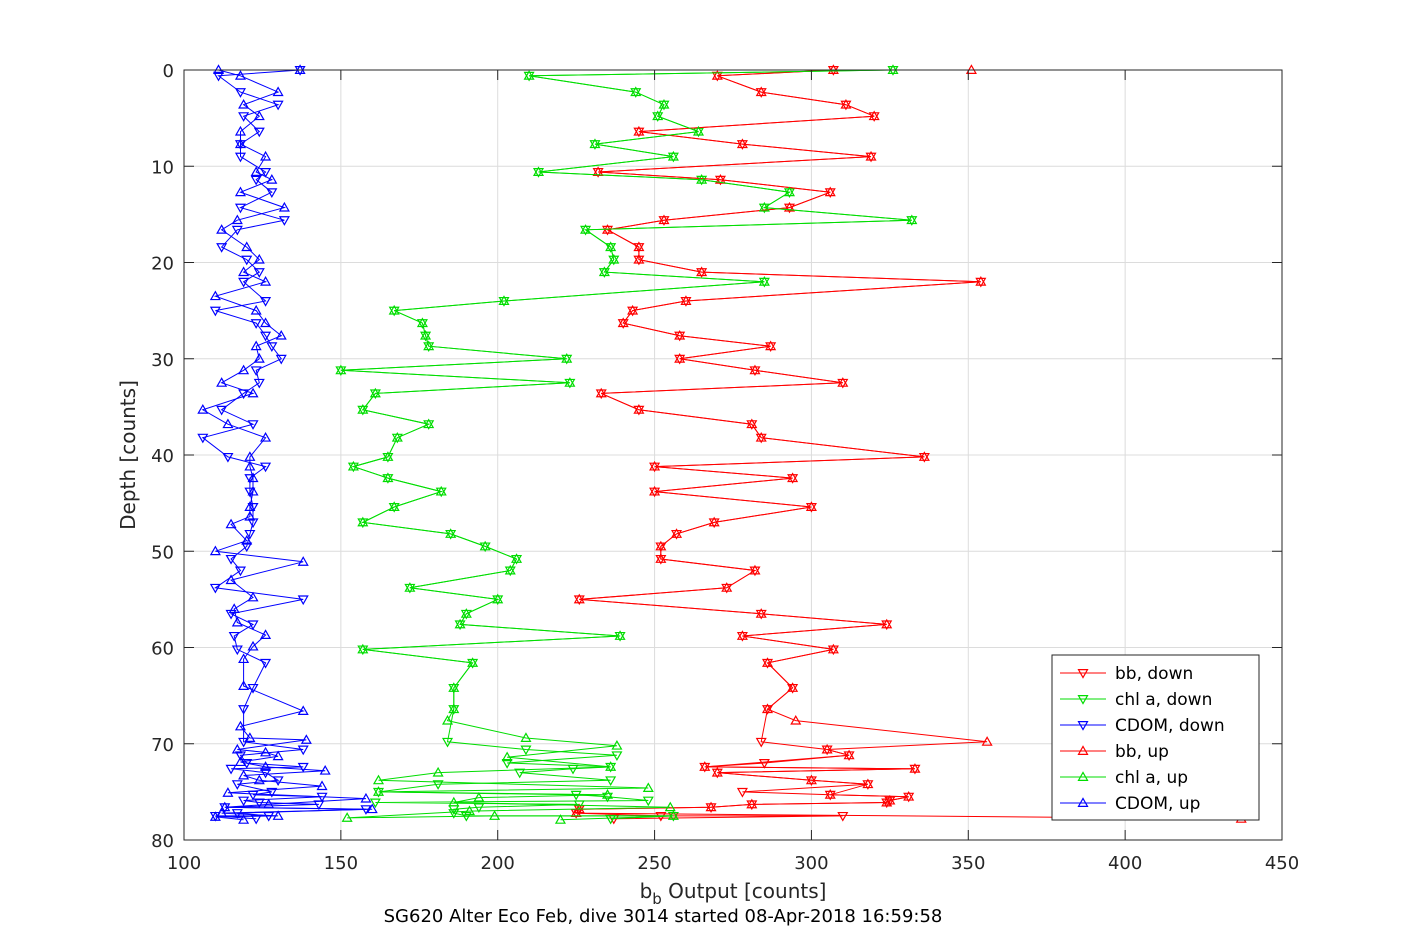  Describe the element at coordinates (1124, 778) in the screenshot. I see `legend-item-chl-a-up: chl a, up` at that location.